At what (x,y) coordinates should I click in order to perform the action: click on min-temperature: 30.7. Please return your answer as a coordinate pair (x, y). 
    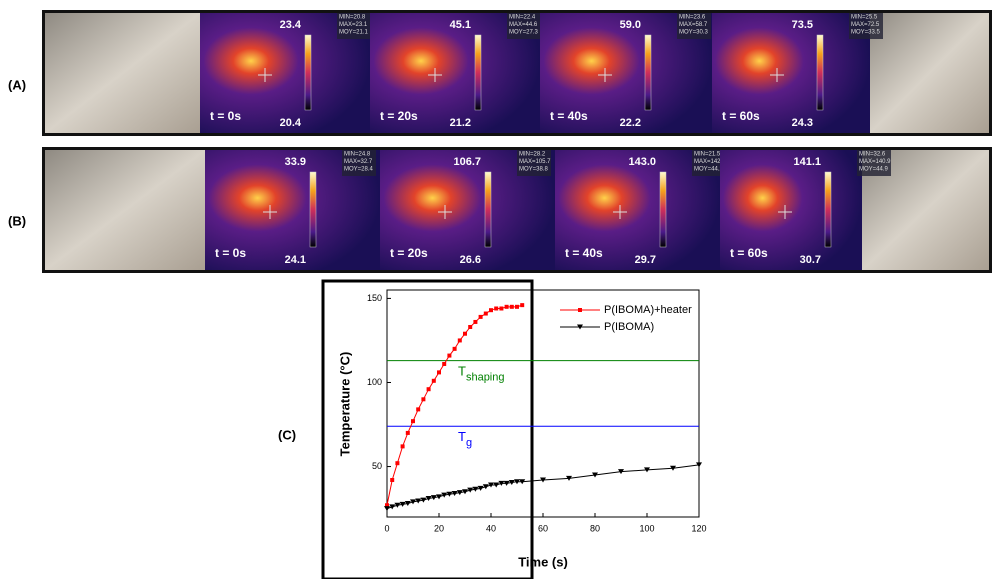
    Looking at the image, I should click on (810, 260).